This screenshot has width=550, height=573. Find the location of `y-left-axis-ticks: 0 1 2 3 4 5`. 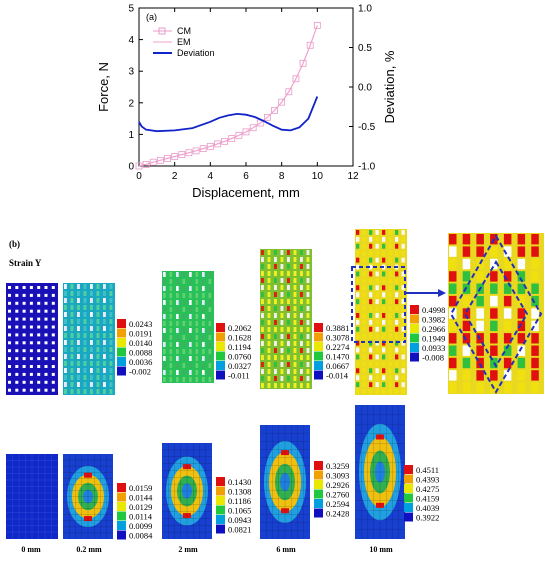

y-left-axis-ticks: 0 1 2 3 4 5 is located at coordinates (135, 88).